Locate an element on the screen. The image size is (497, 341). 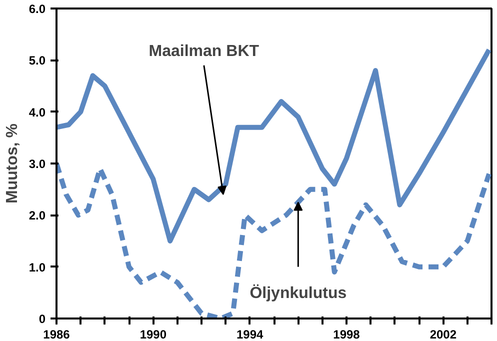
x-tick-label: 2002 is located at coordinates (443, 334).